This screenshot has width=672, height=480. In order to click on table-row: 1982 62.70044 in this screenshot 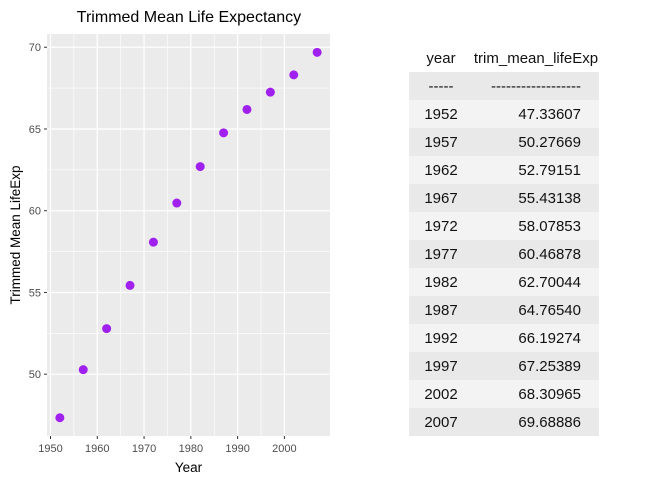, I will do `click(504, 282)`.